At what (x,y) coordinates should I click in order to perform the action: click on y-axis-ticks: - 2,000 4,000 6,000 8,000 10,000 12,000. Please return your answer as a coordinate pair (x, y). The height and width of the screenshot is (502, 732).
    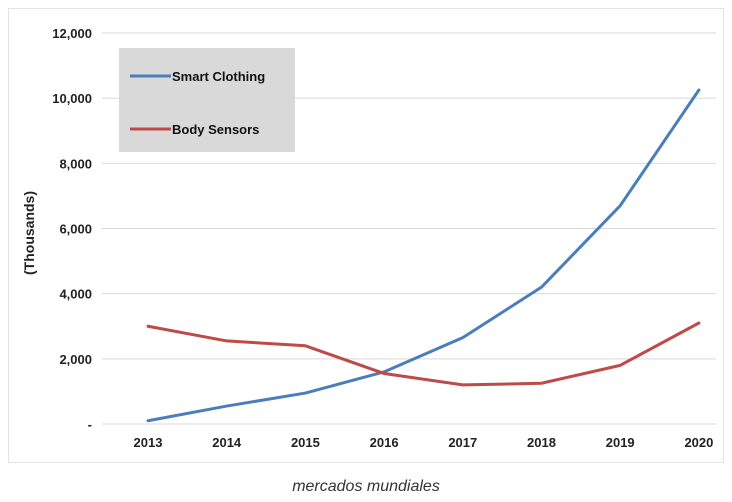
    Looking at the image, I should click on (72, 229).